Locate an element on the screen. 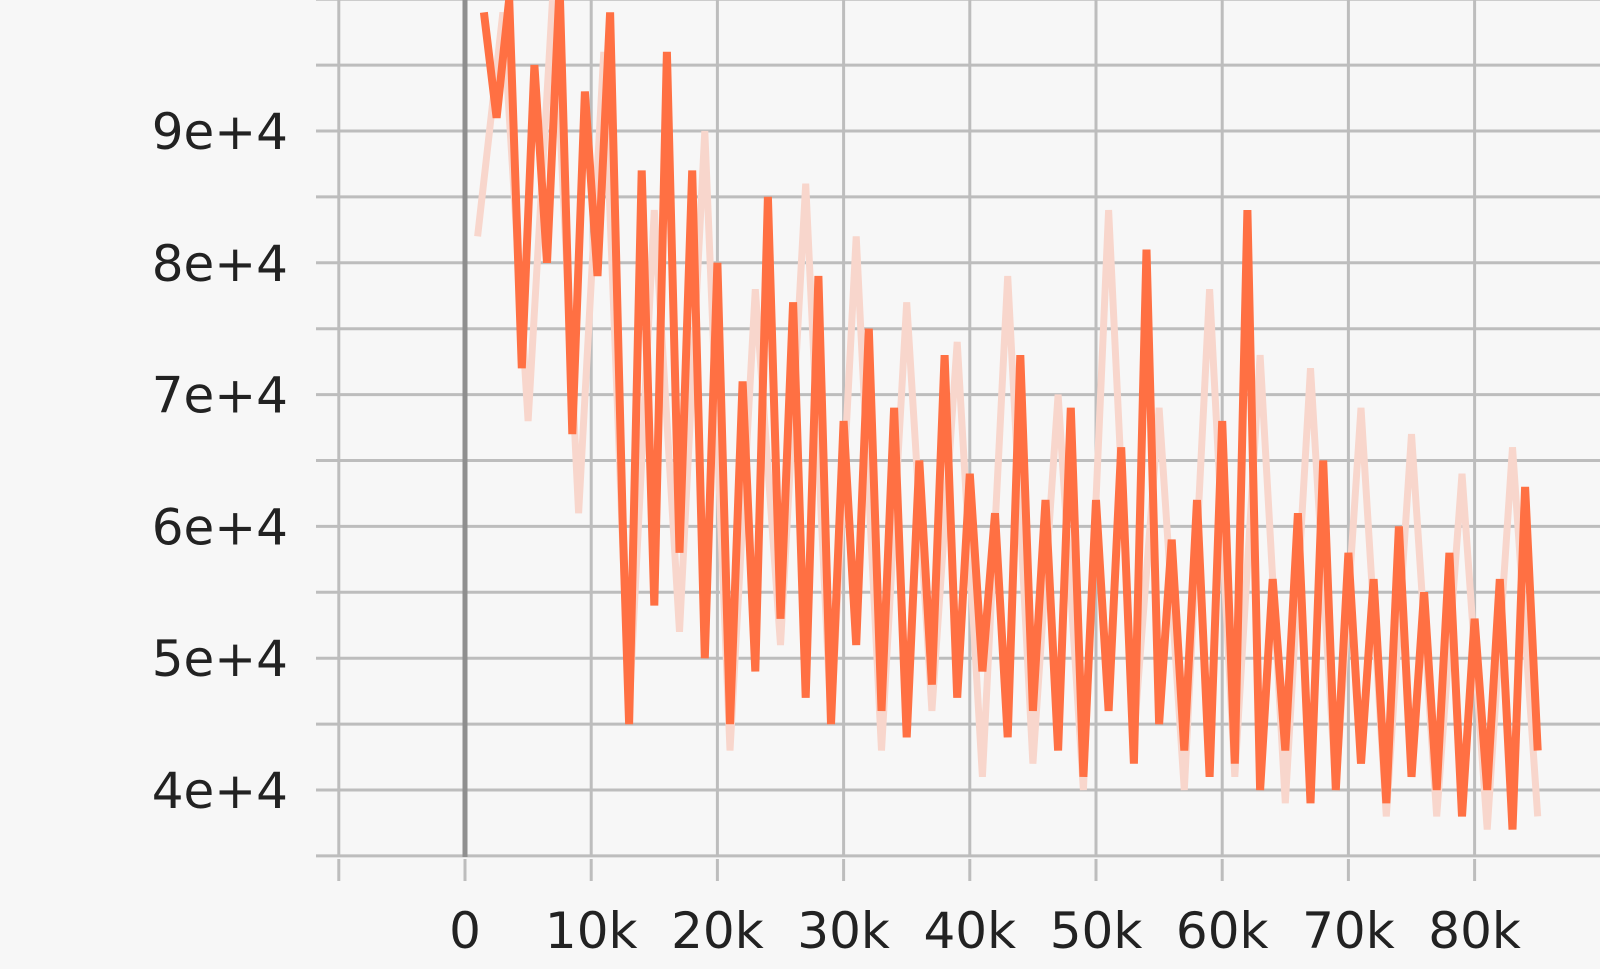 Image resolution: width=1600 pixels, height=969 pixels. x-tick-label: 20k is located at coordinates (717, 931).